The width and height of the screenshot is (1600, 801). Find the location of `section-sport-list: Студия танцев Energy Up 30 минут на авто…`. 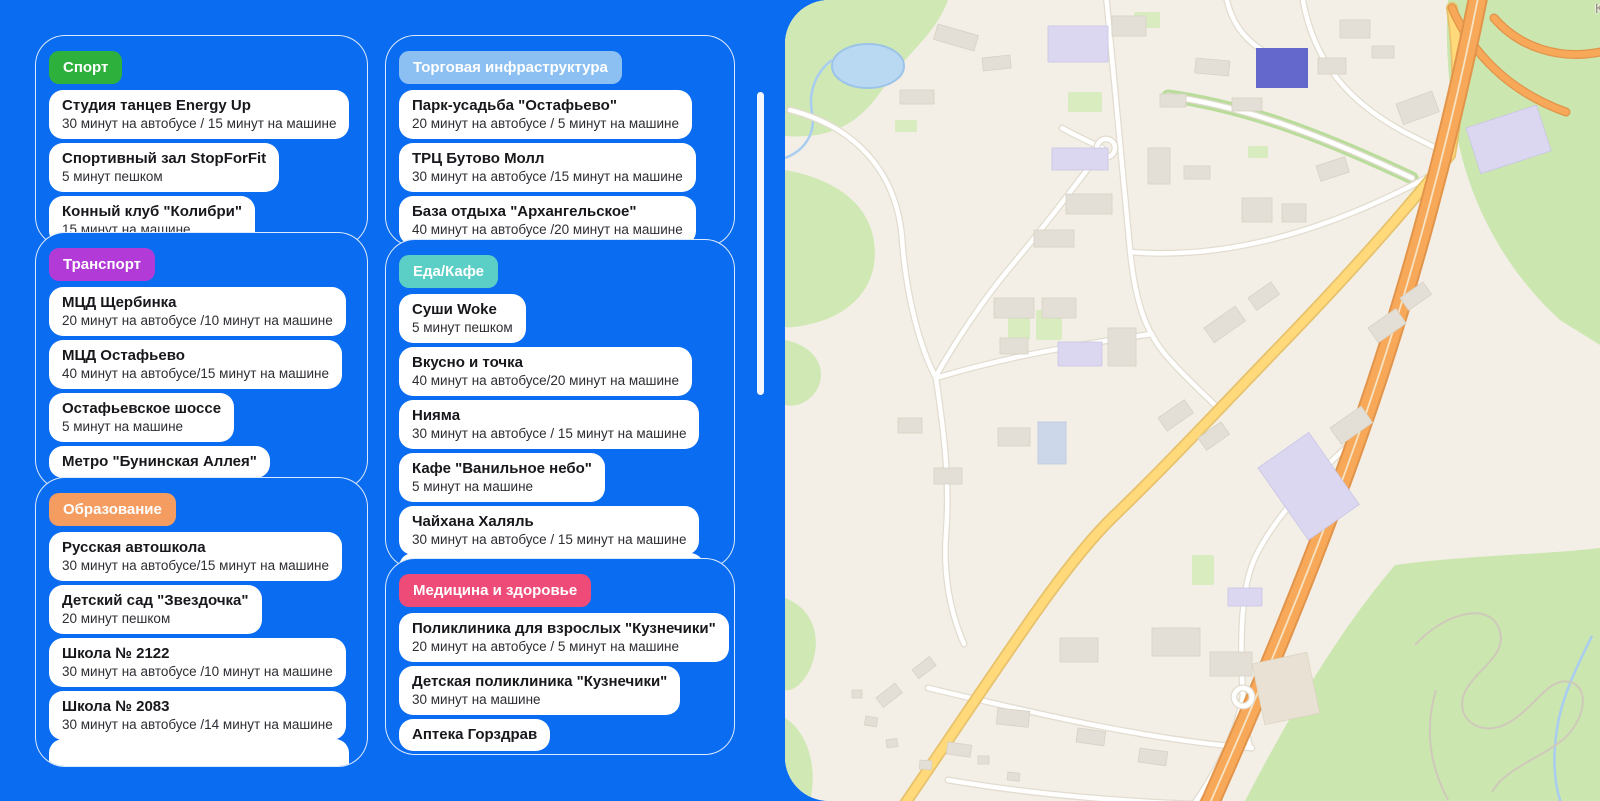

section-sport-list: Студия танцев Energy Up 30 минут на авто… is located at coordinates (208, 167).